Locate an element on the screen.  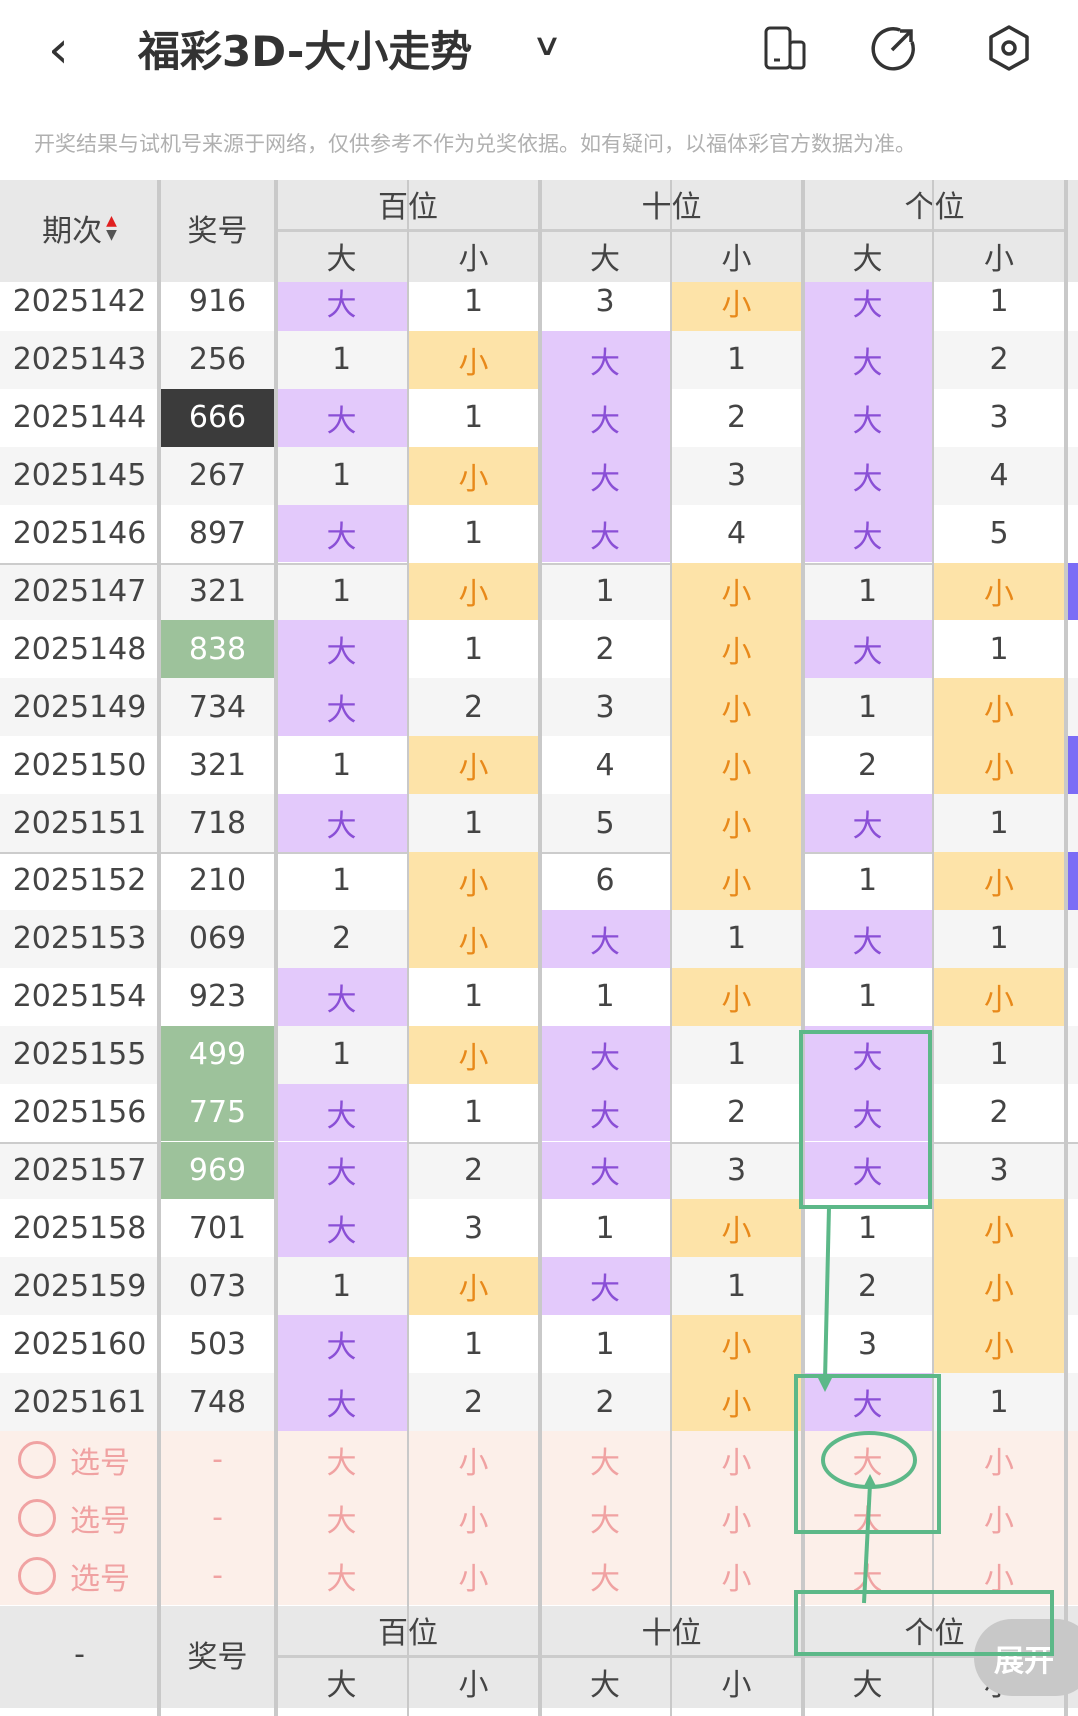
column-divider is located at coordinates (803, 948).